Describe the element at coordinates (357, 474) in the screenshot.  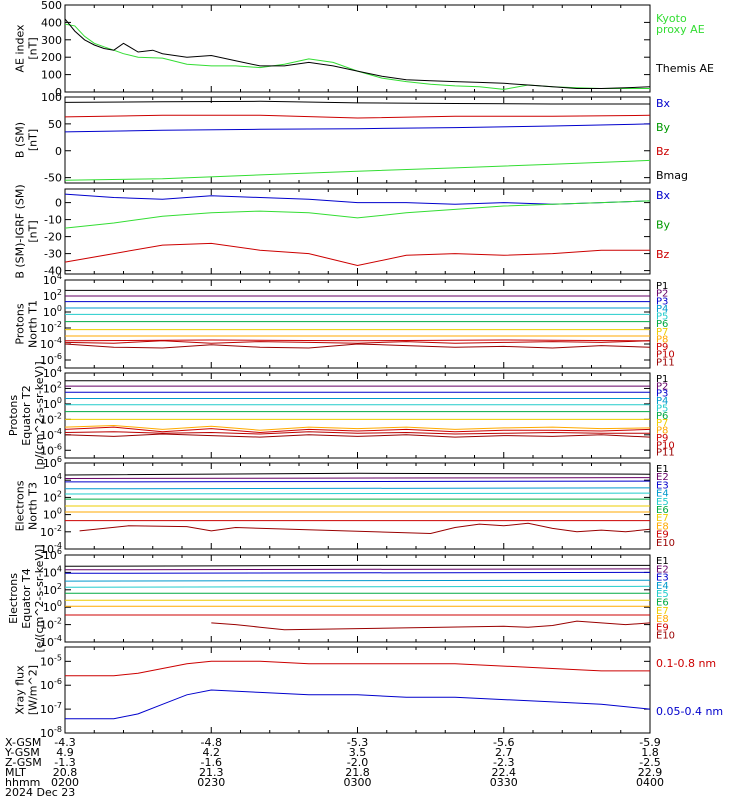
I see `series-e1` at that location.